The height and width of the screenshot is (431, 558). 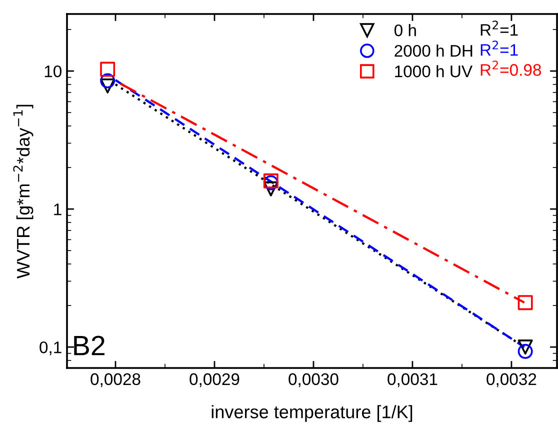 What do you see at coordinates (312, 413) in the screenshot?
I see `x-axis-title: inverse temperature [1/K]` at bounding box center [312, 413].